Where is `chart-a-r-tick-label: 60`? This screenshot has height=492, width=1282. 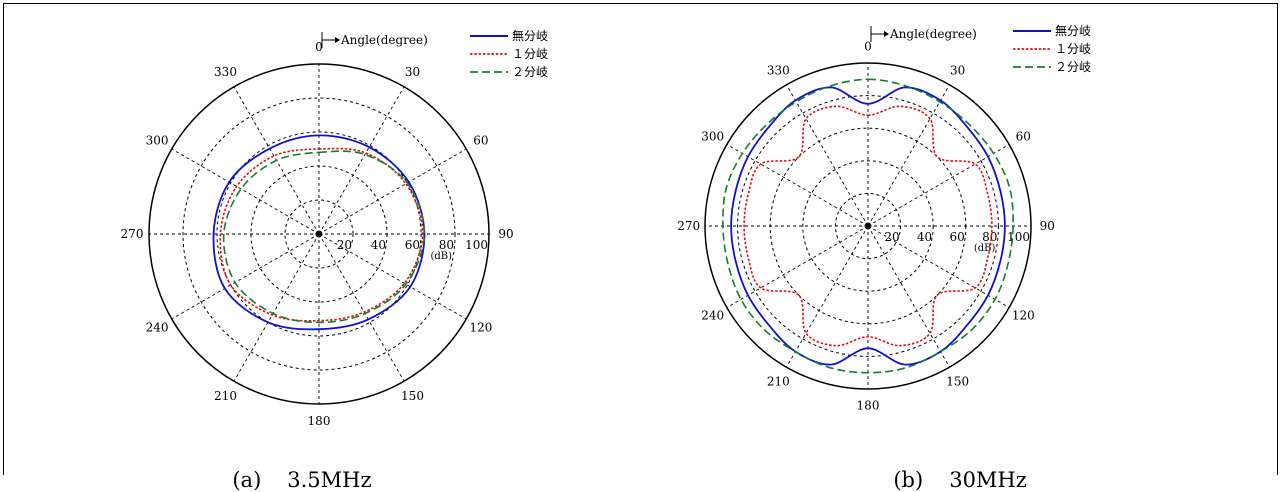 chart-a-r-tick-label: 60 is located at coordinates (412, 245).